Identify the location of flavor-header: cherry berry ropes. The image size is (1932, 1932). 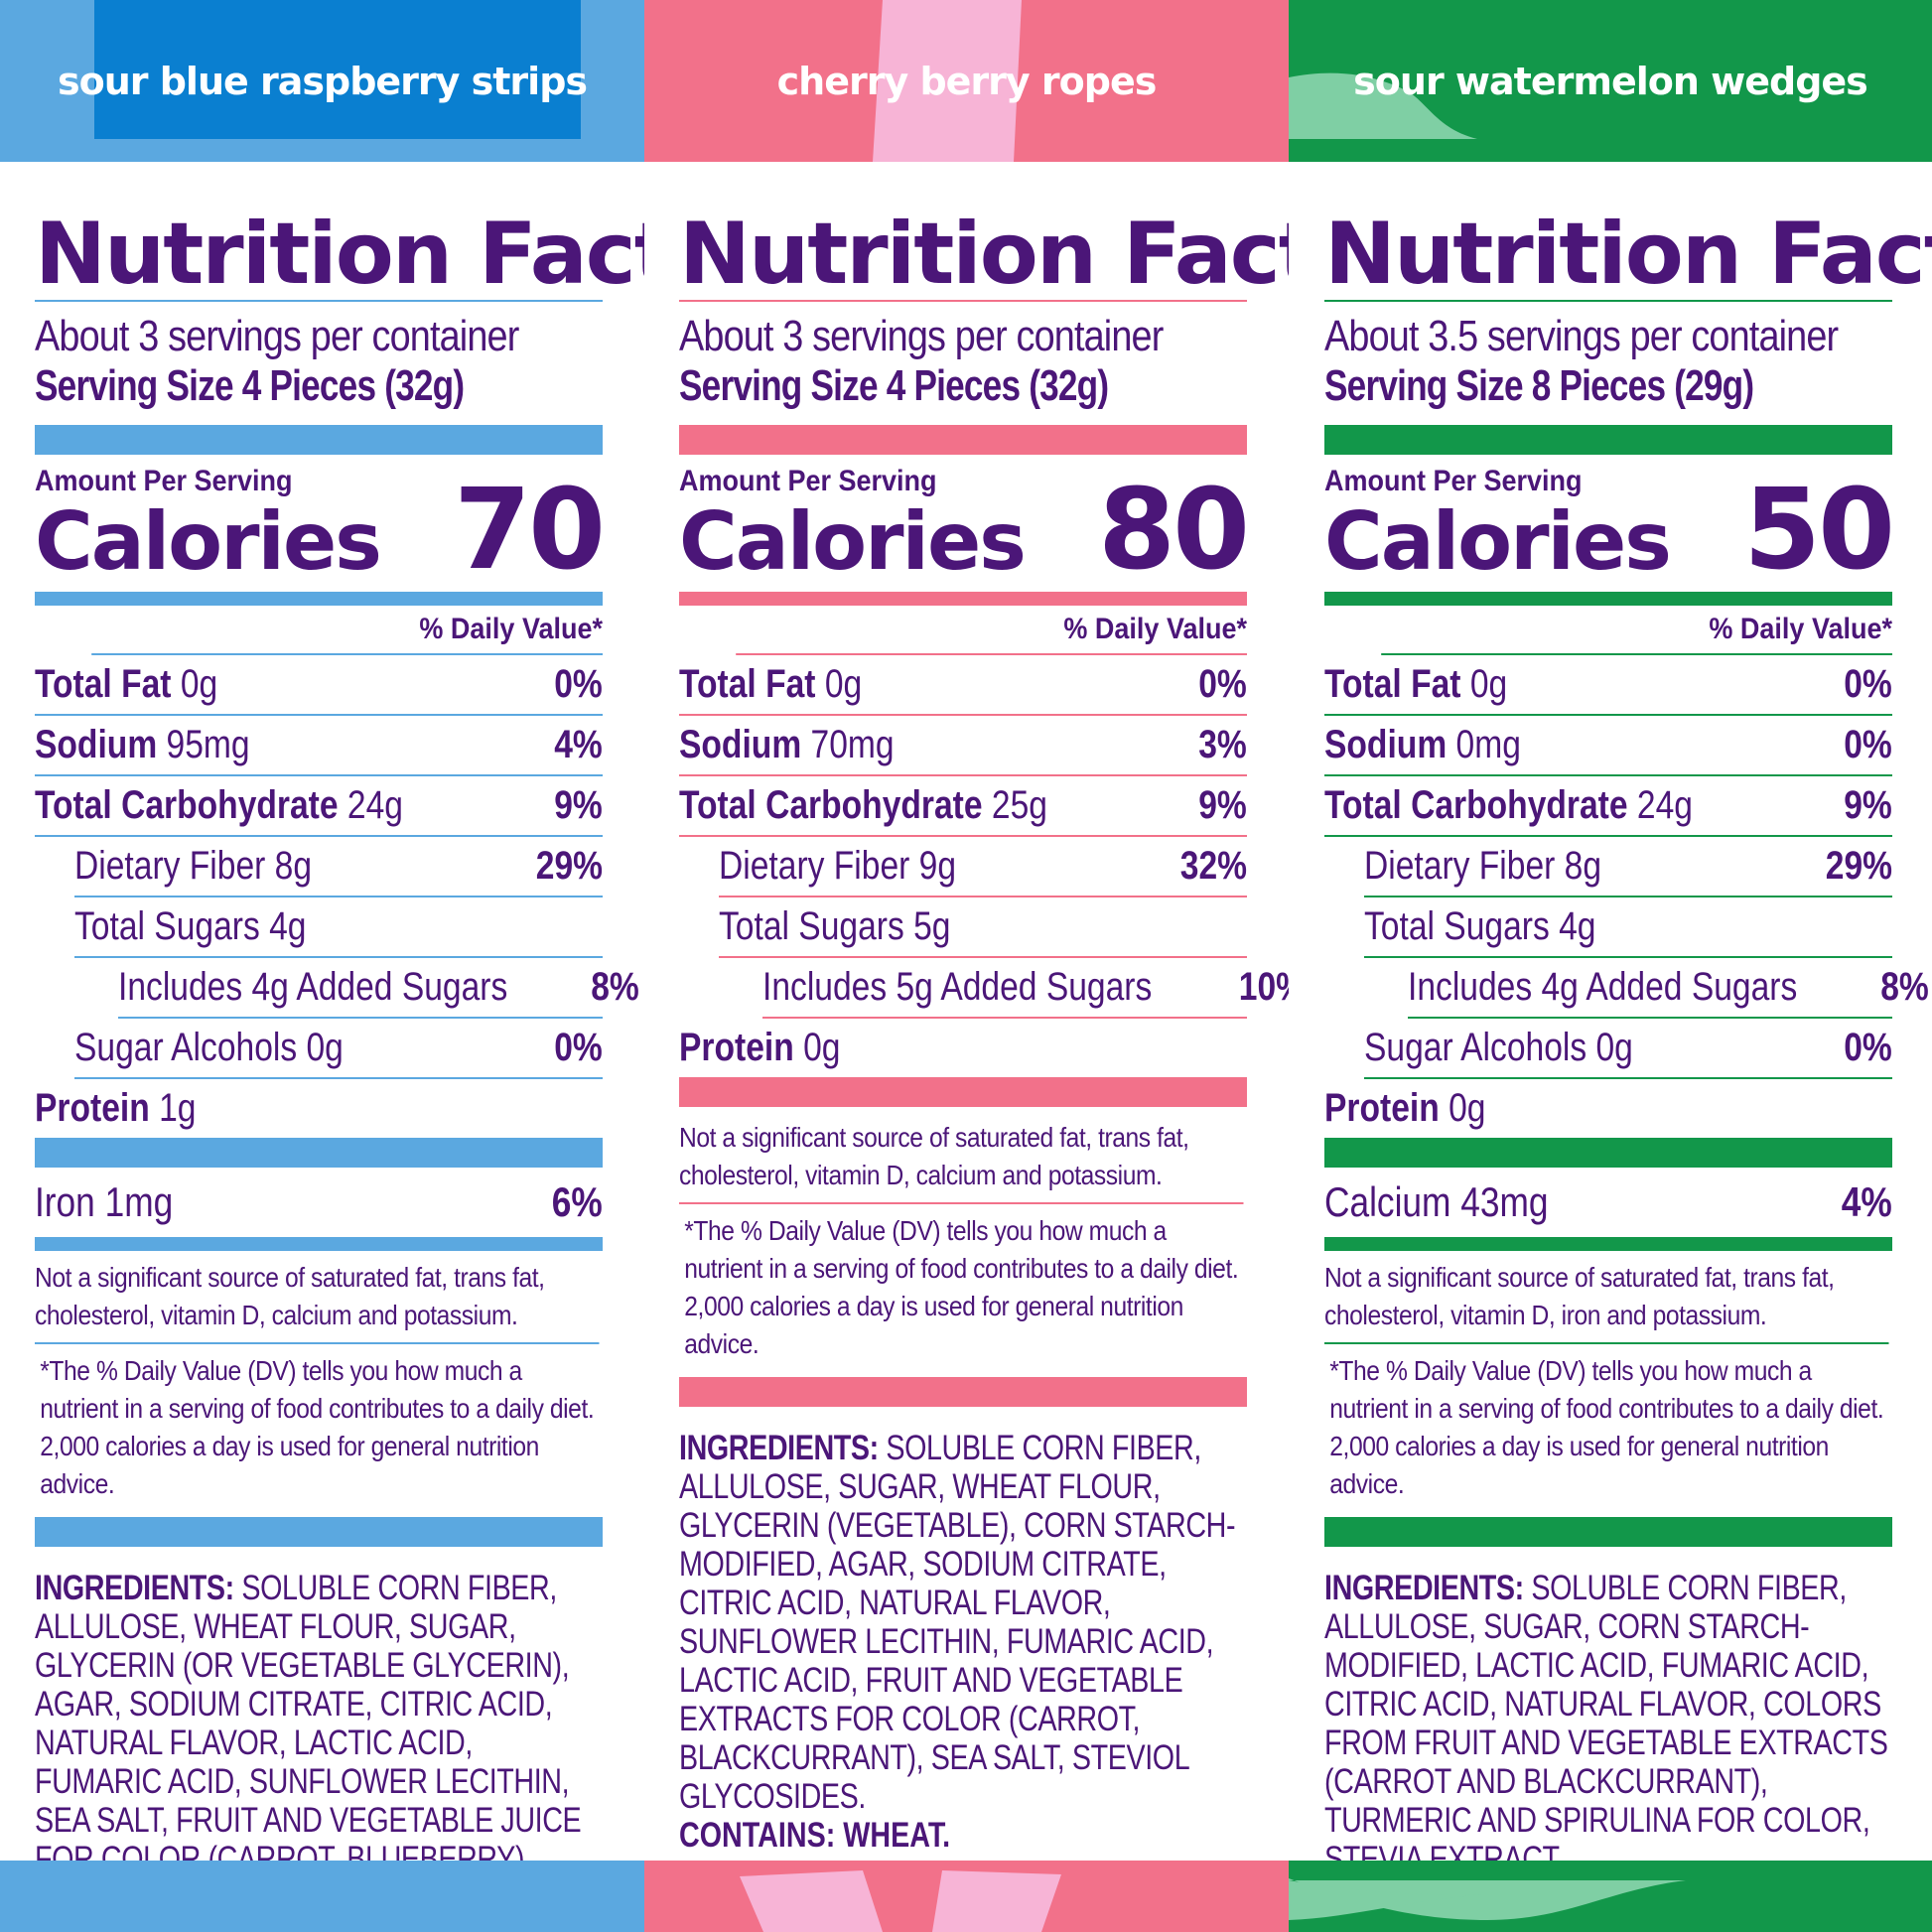
(967, 81).